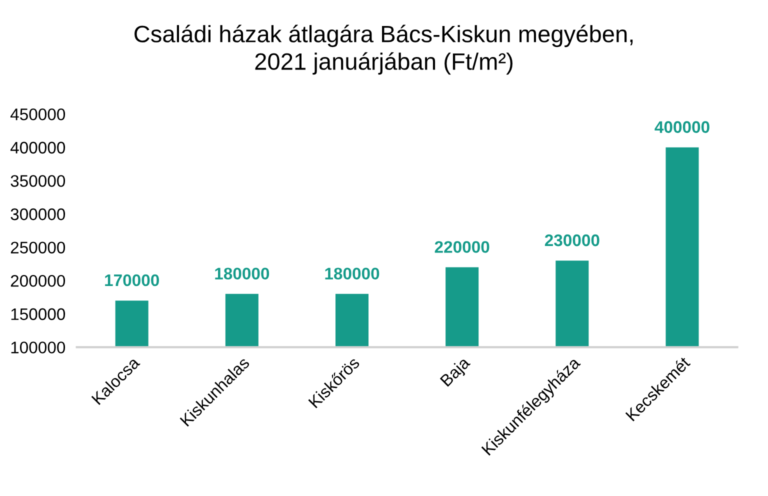 This screenshot has height=496, width=768. What do you see at coordinates (456, 373) in the screenshot?
I see `x-tick-label: Baja` at bounding box center [456, 373].